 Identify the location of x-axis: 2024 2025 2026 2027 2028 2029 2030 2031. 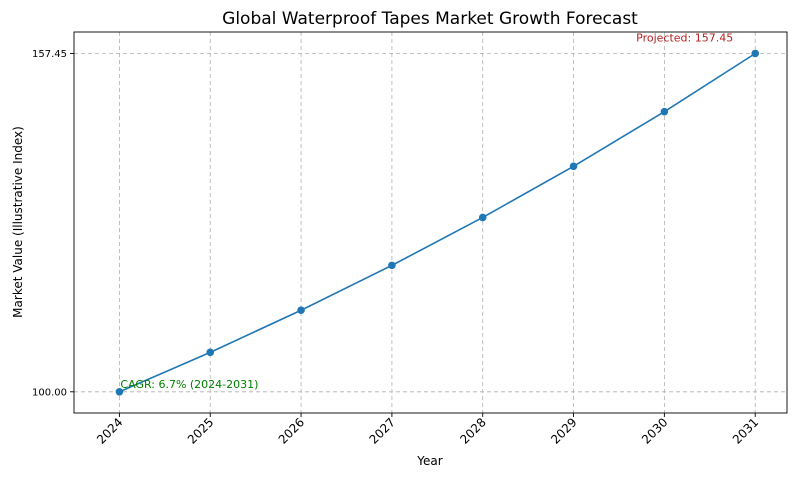
(427, 430).